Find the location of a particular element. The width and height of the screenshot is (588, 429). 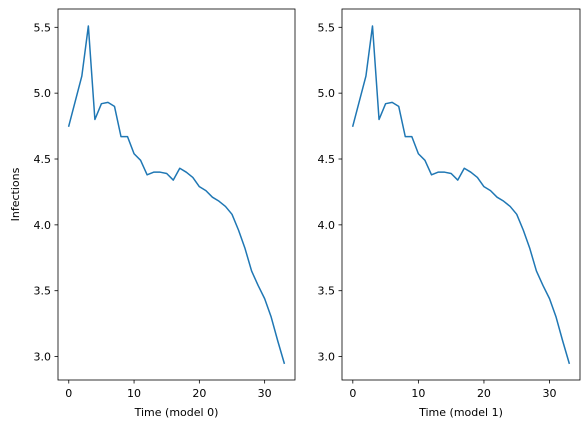

x-axis-label: Time (model 1) is located at coordinates (460, 412).